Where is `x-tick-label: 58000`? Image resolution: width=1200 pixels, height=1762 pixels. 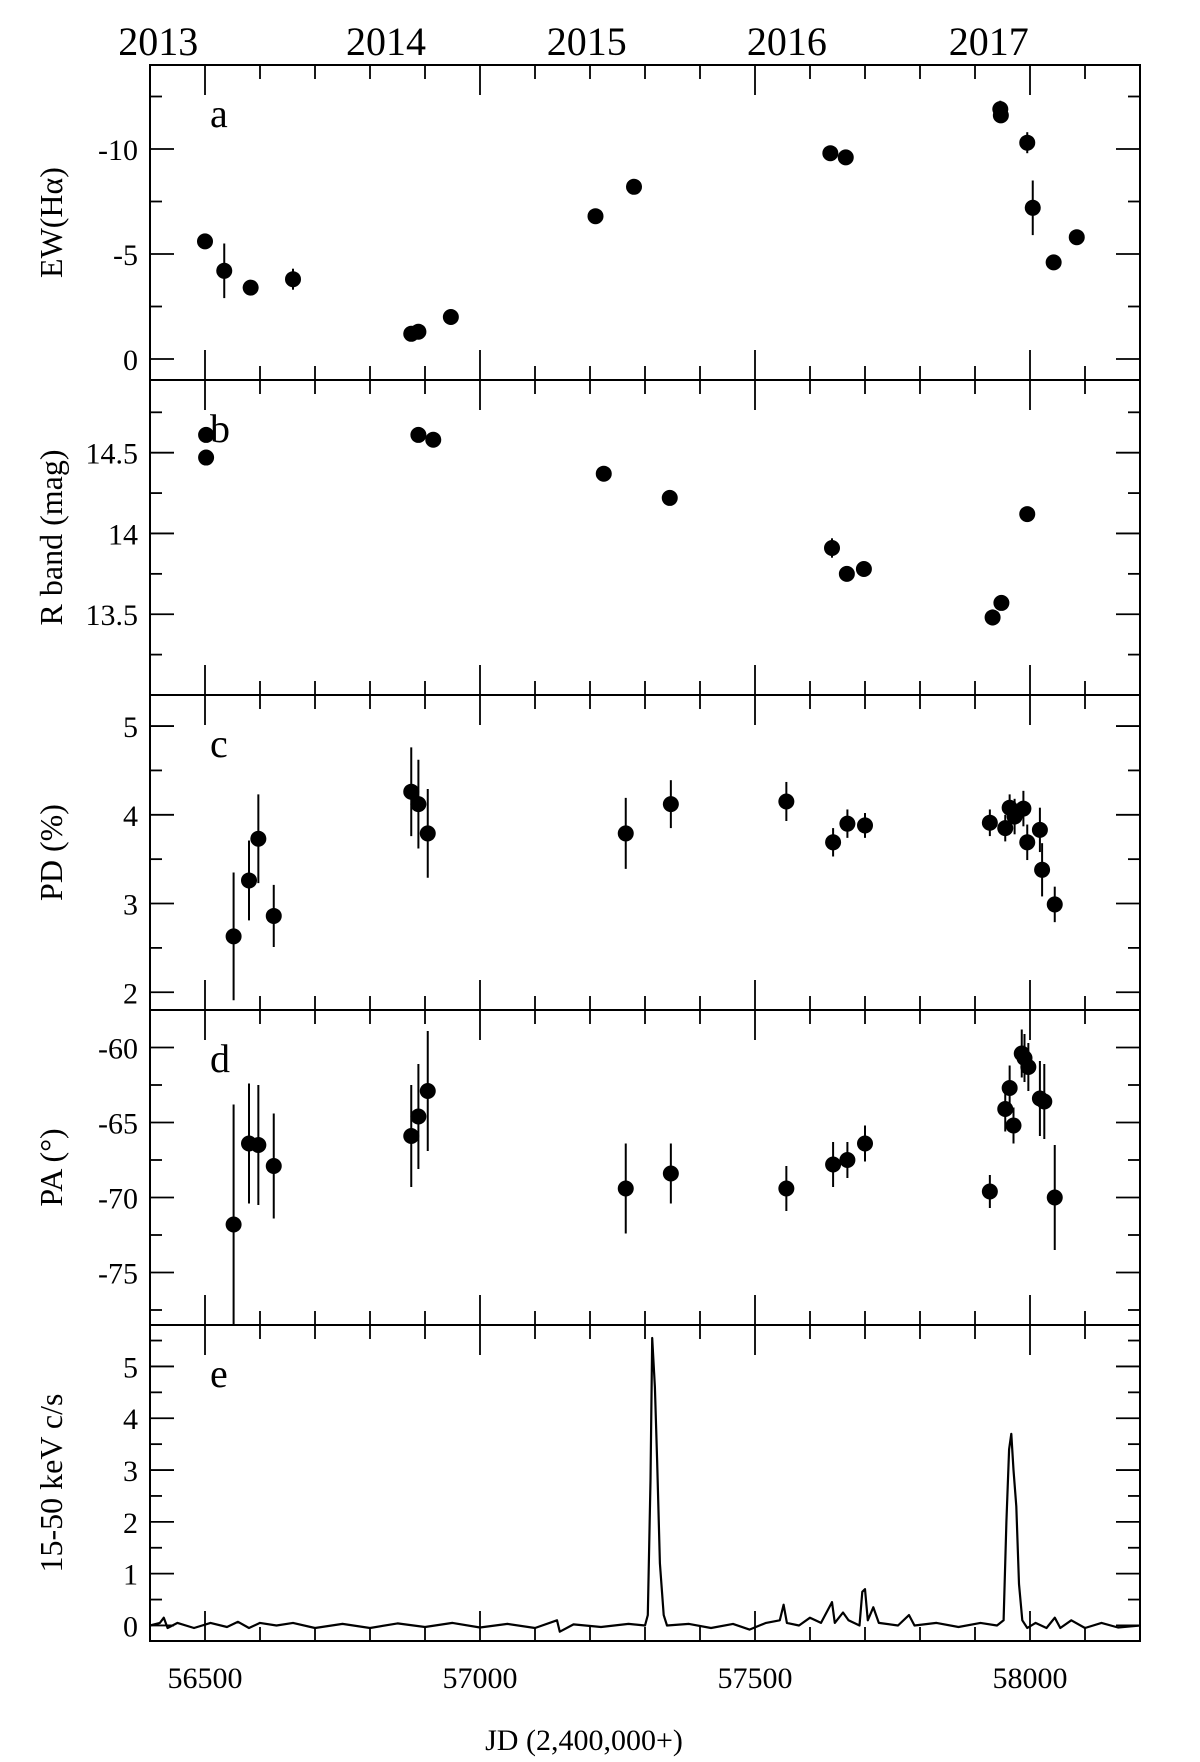
x-tick-label: 58000 is located at coordinates (1030, 1678).